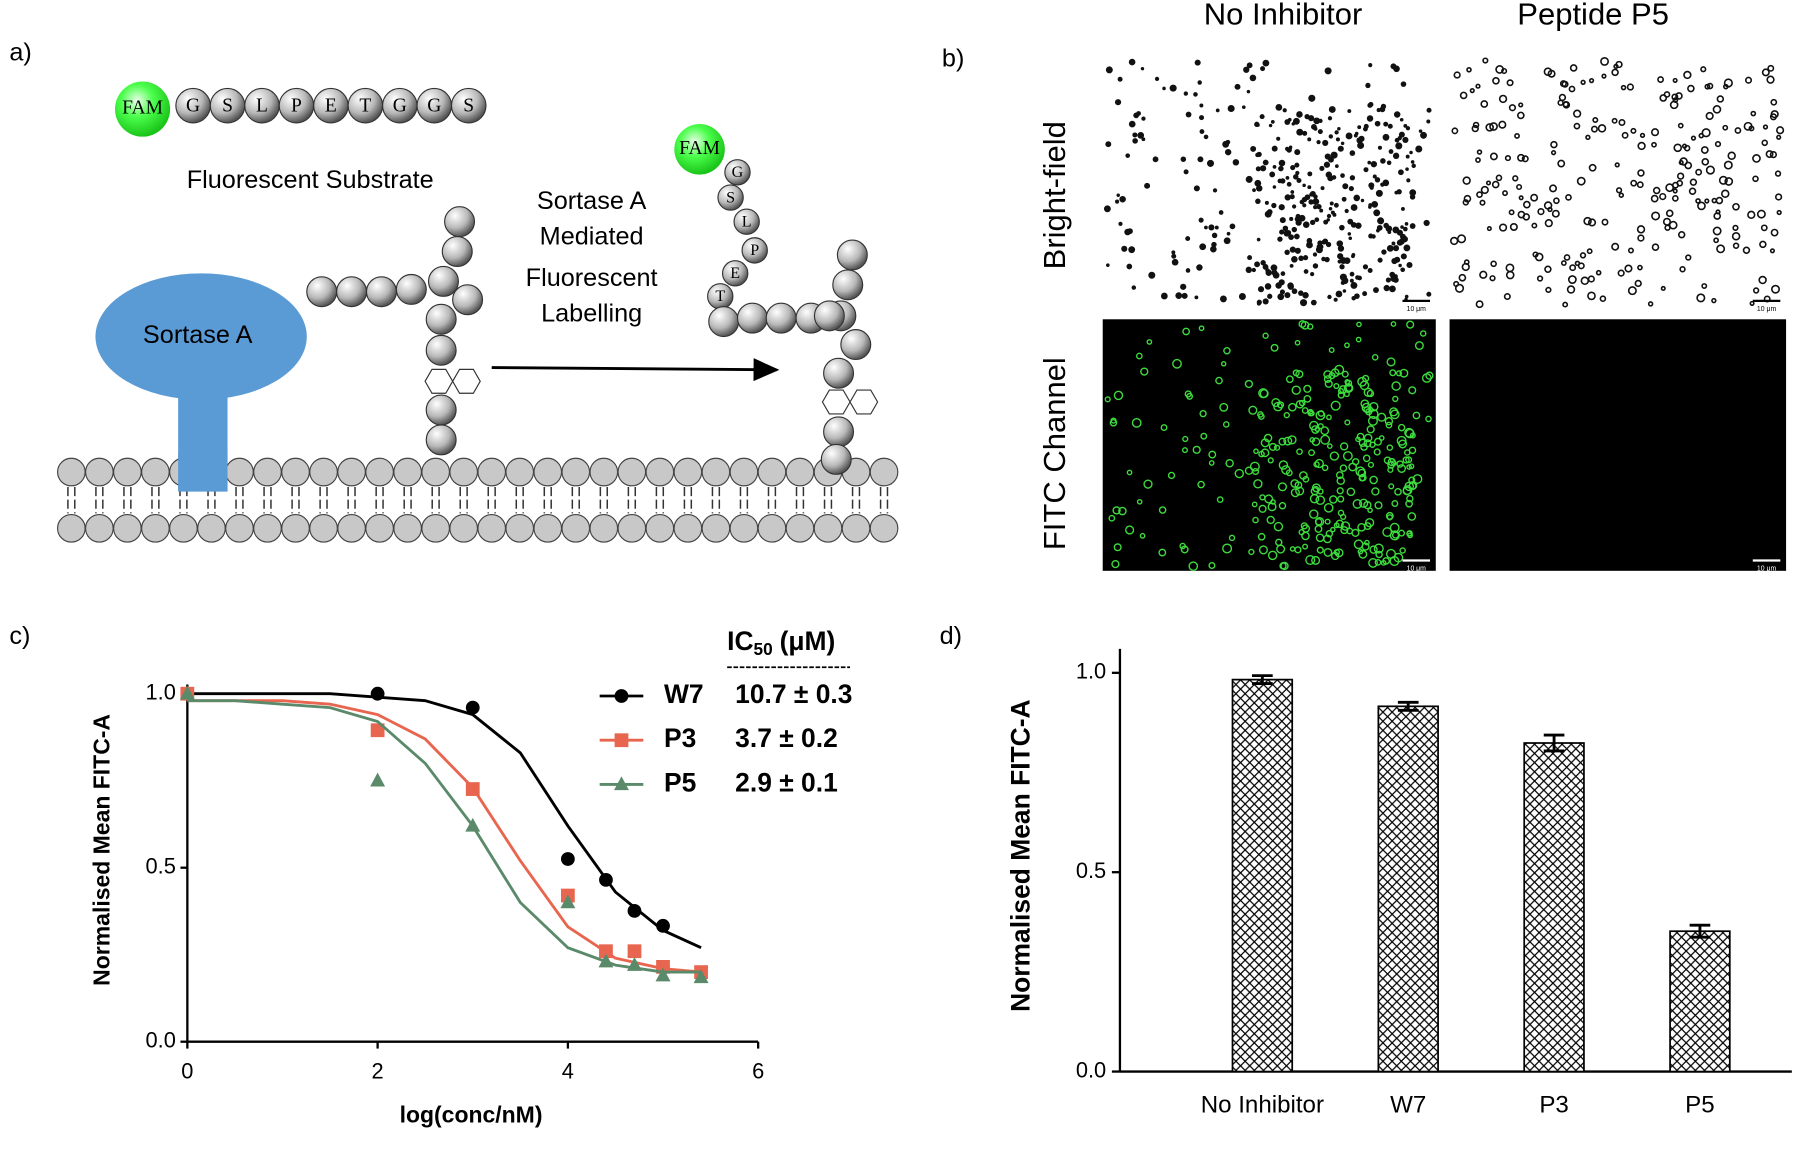  I want to click on point, so click(377, 693).